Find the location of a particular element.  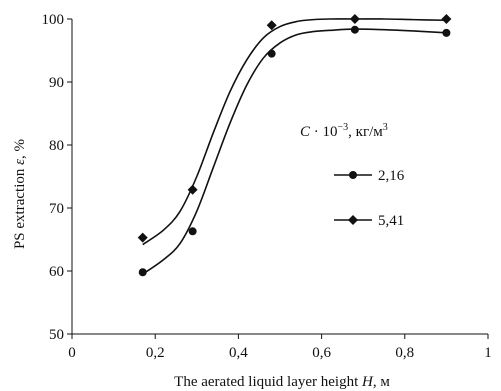

x-tick-label: 0,6 is located at coordinates (321, 353).